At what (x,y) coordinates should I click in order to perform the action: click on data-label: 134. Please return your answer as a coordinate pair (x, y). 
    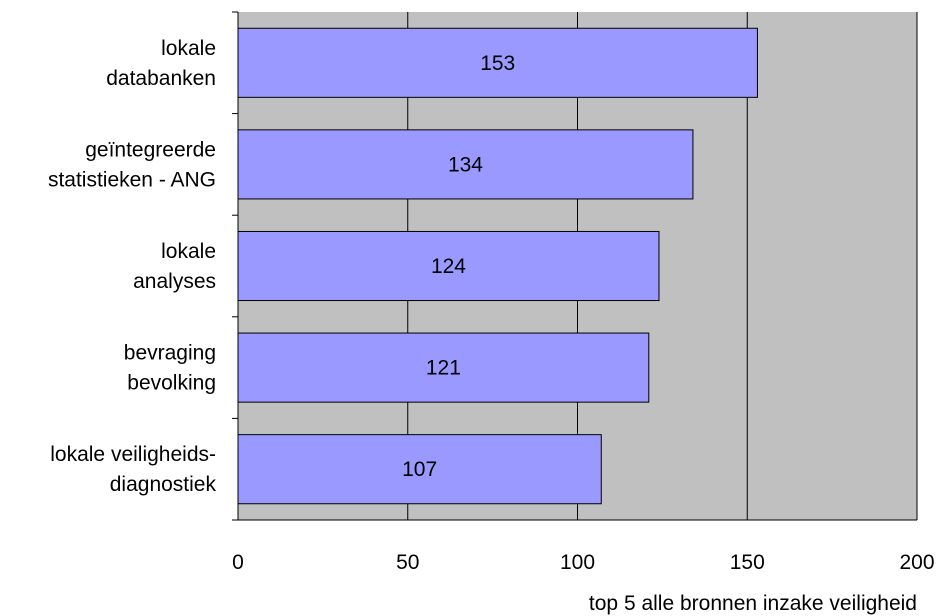
    Looking at the image, I should click on (465, 164).